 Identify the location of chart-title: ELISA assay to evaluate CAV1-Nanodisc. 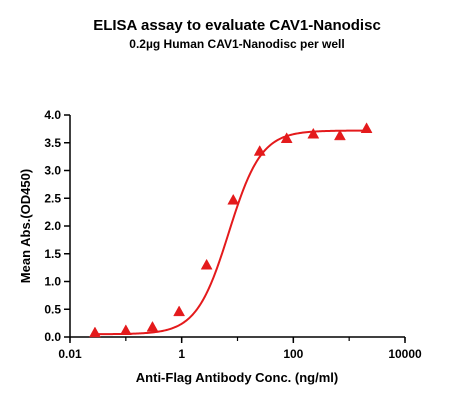
(237, 25).